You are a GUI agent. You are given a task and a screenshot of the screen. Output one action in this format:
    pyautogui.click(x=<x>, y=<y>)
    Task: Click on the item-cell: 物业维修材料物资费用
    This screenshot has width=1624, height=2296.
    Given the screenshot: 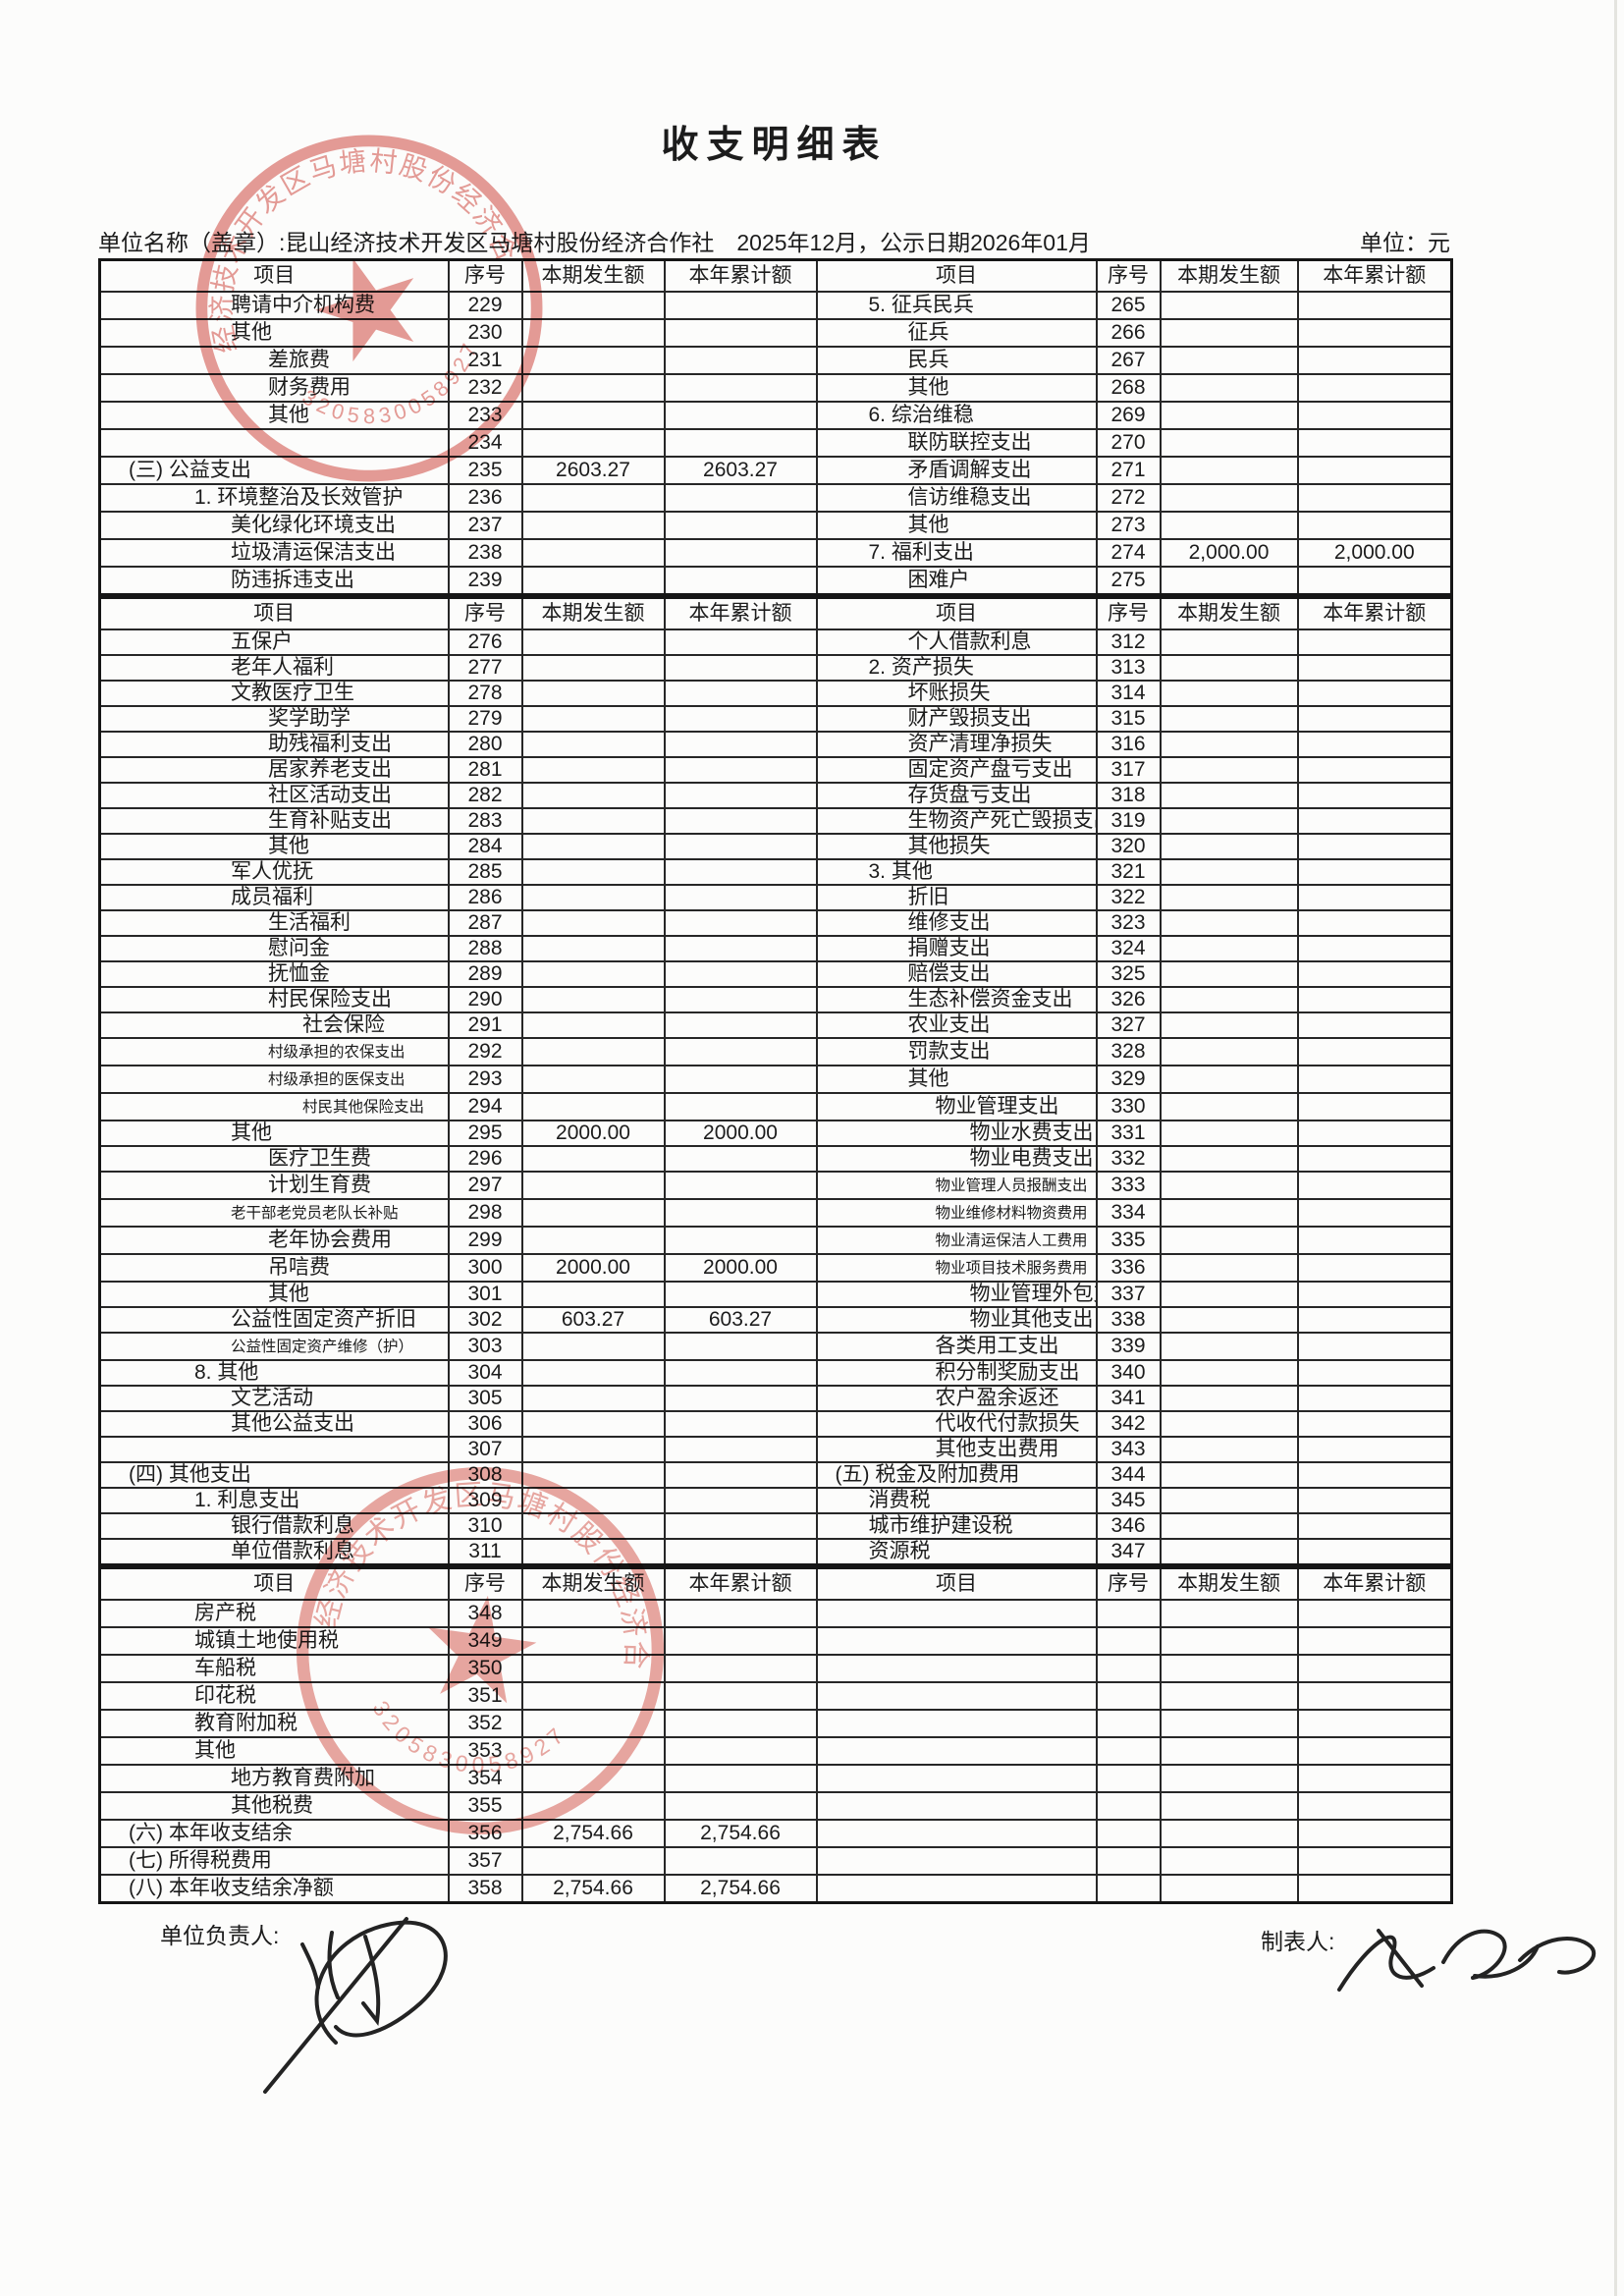 What is the action you would take?
    pyautogui.click(x=956, y=1213)
    